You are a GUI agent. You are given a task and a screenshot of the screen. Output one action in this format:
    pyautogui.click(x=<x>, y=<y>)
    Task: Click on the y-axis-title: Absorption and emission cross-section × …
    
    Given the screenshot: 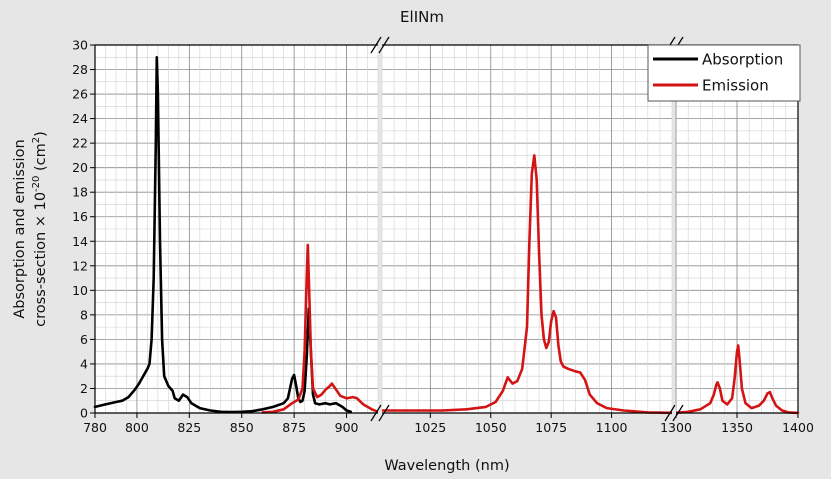 What is the action you would take?
    pyautogui.click(x=30, y=229)
    